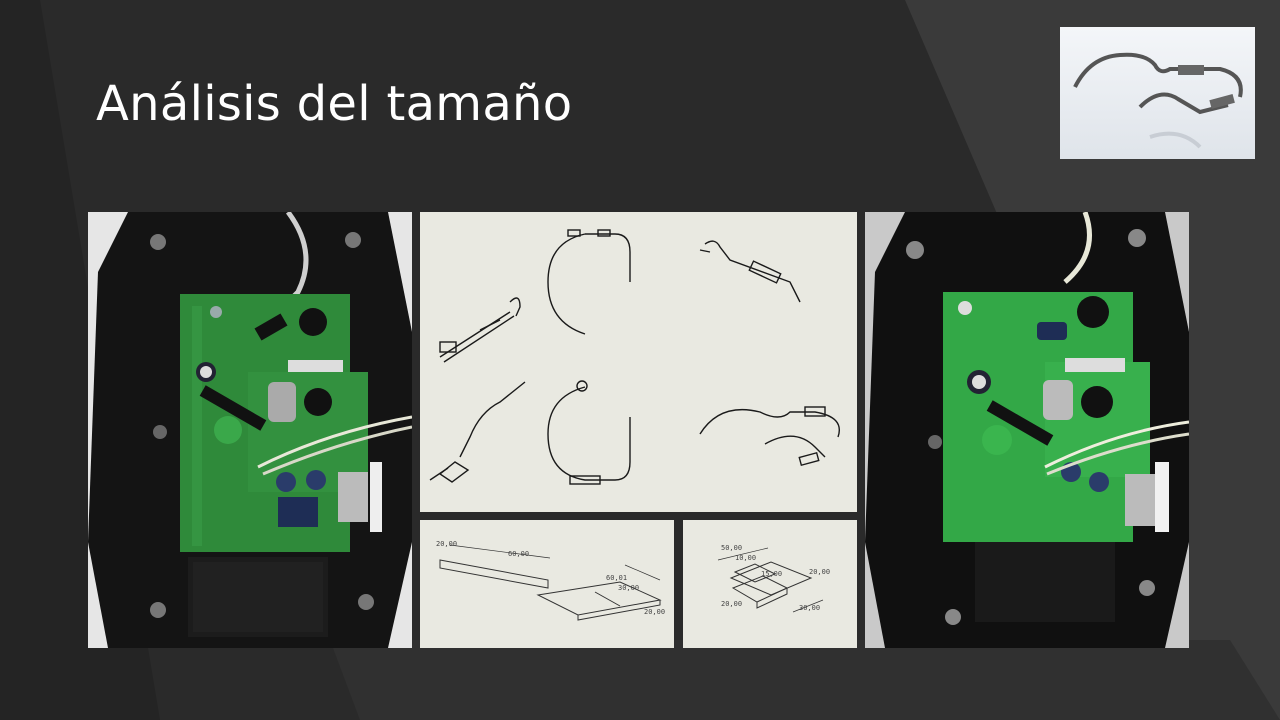 The width and height of the screenshot is (1280, 720). I want to click on plate-shape, so click(494, 574).